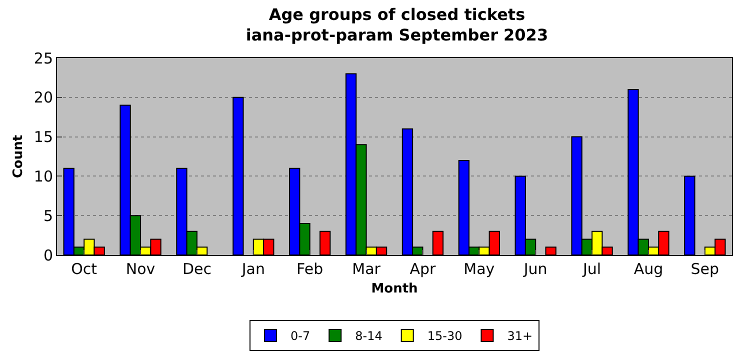 The height and width of the screenshot is (361, 742). I want to click on x-tick-label: Sep, so click(705, 269).